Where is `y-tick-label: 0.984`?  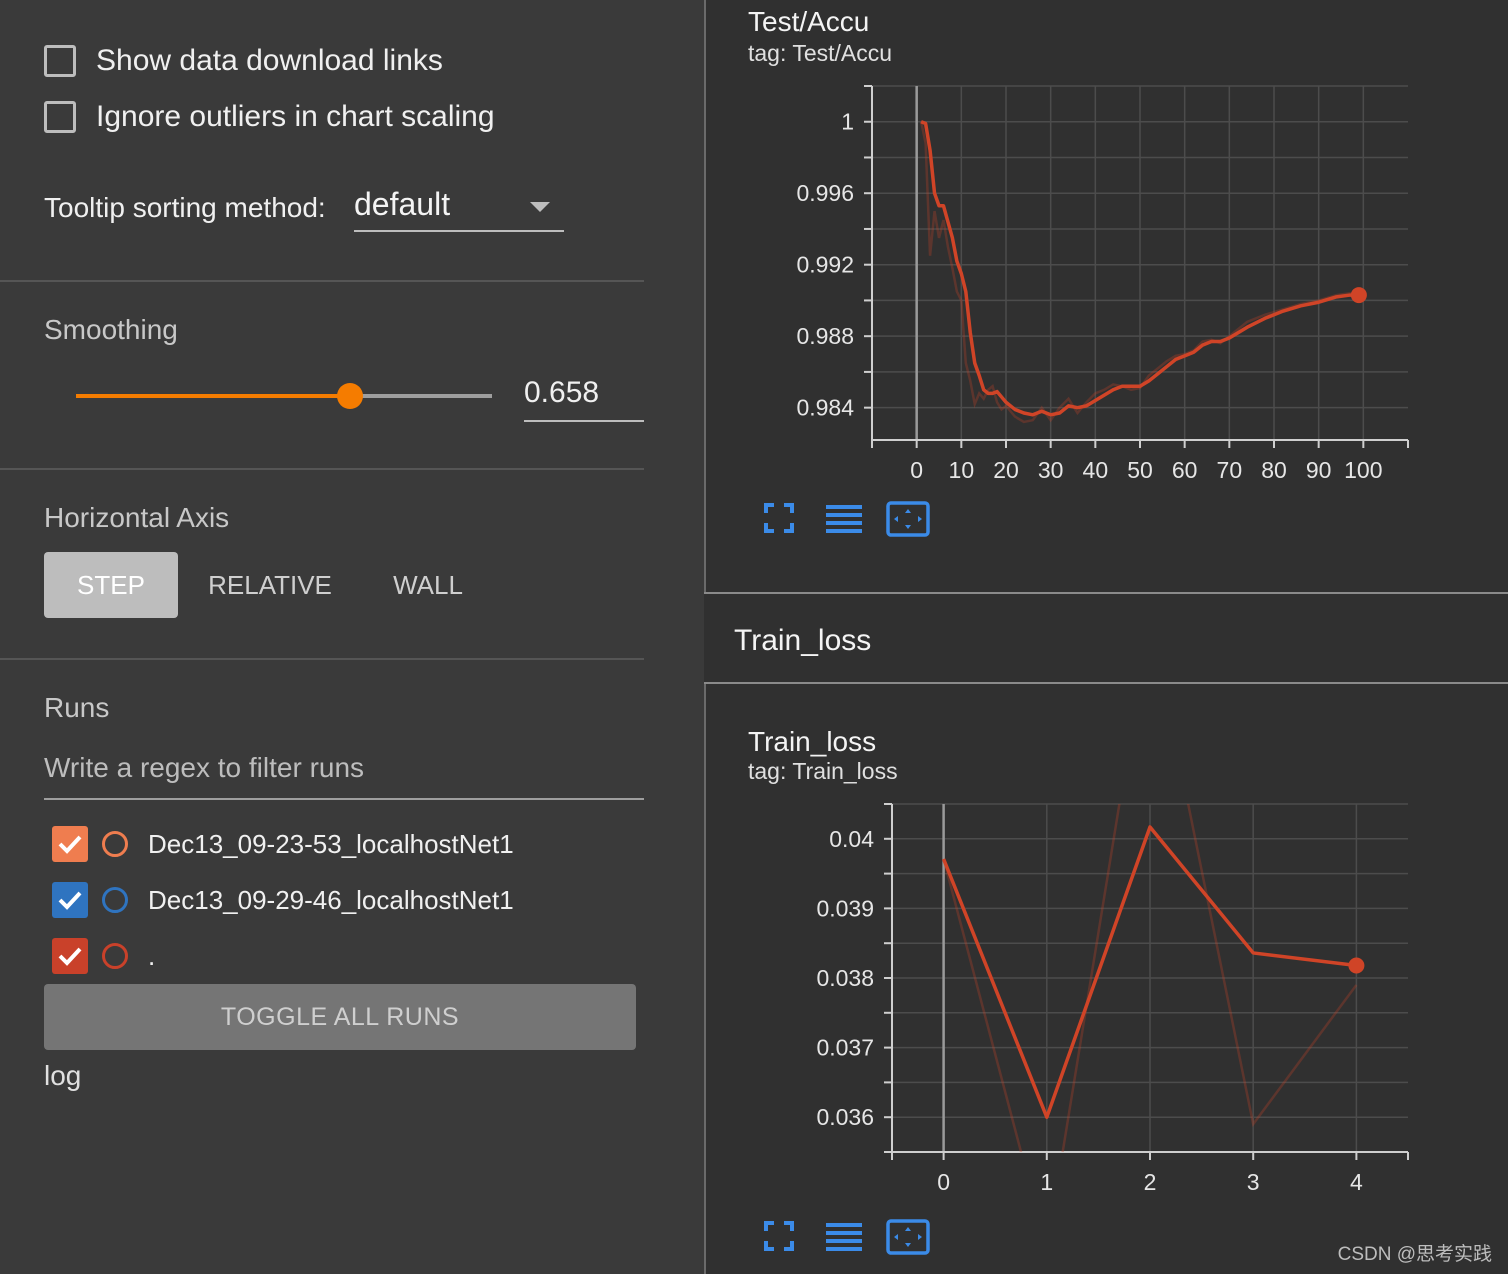 y-tick-label: 0.984 is located at coordinates (825, 408).